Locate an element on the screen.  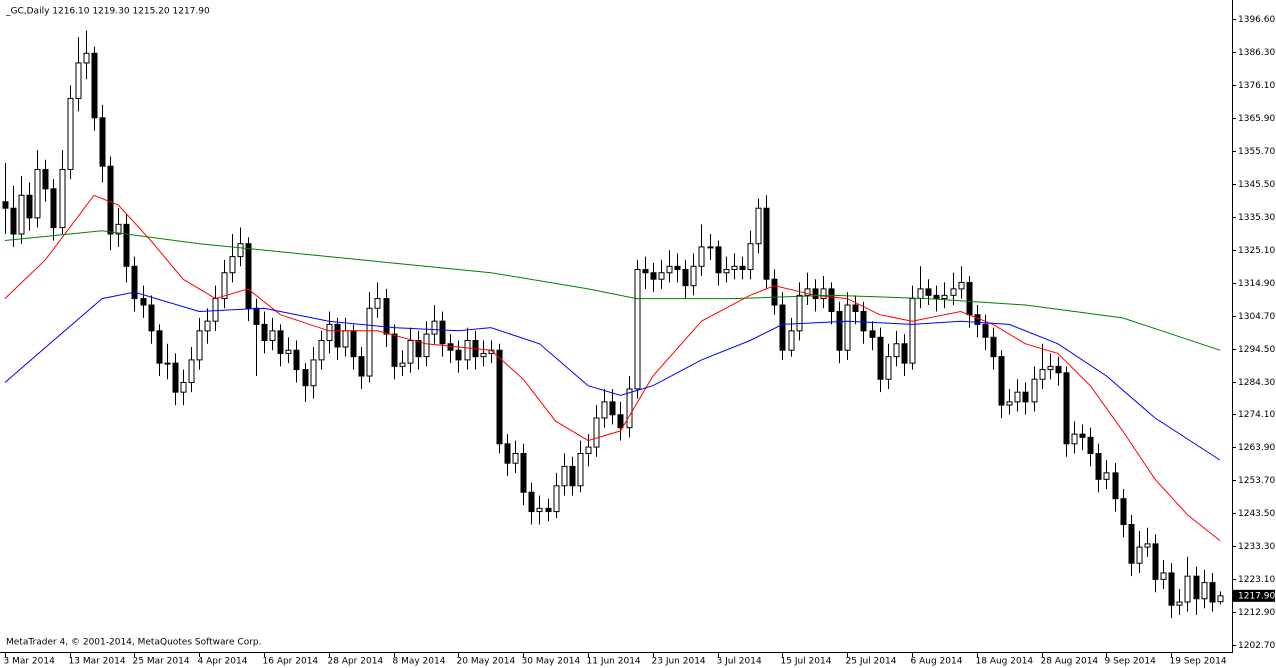
y-tick-label: 1345.50 is located at coordinates (1256, 185).